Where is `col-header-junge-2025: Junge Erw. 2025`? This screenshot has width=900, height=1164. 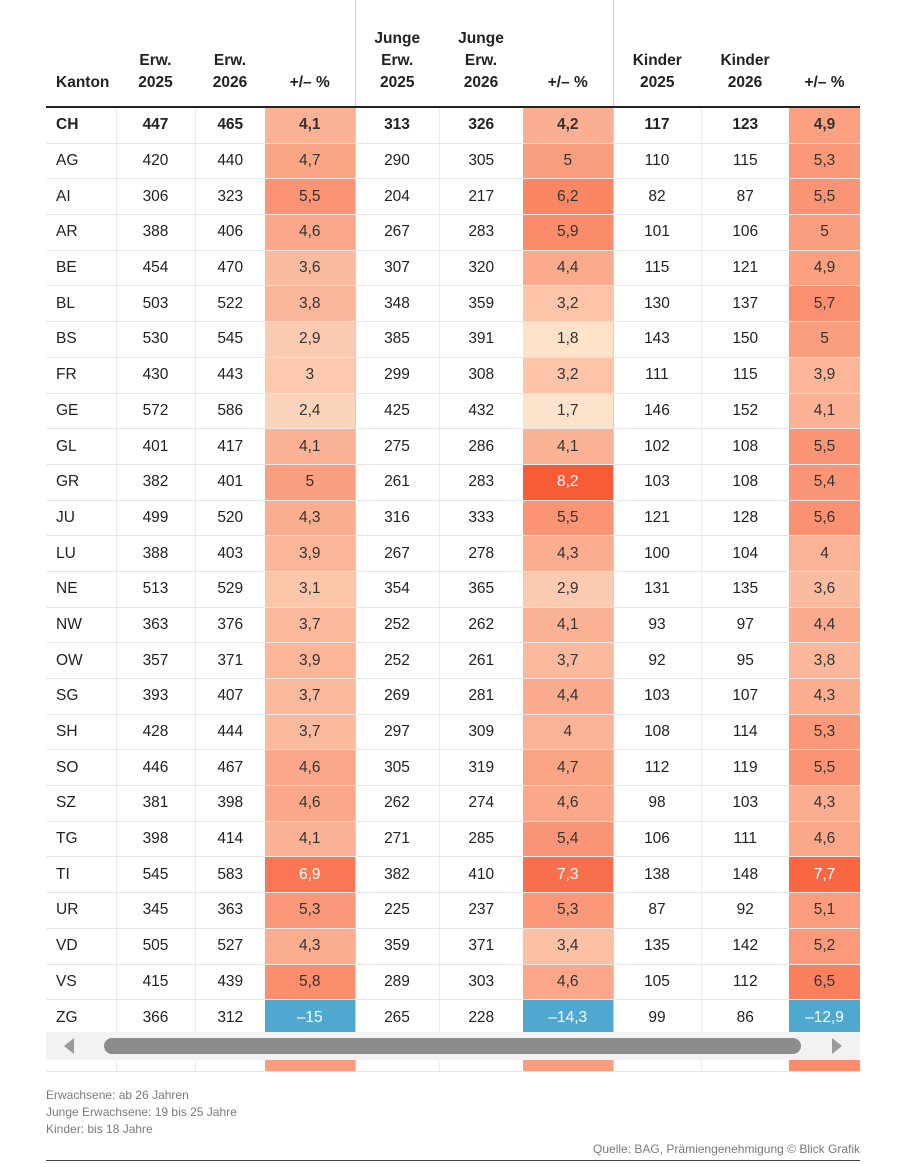 col-header-junge-2025: Junge Erw. 2025 is located at coordinates (396, 54).